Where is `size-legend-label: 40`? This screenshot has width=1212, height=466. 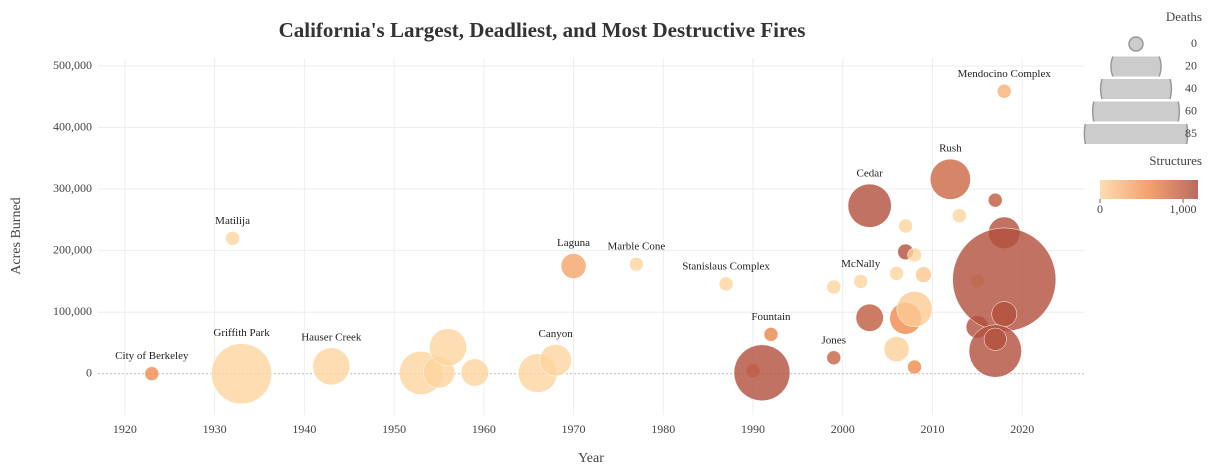
size-legend-label: 40 is located at coordinates (1191, 88).